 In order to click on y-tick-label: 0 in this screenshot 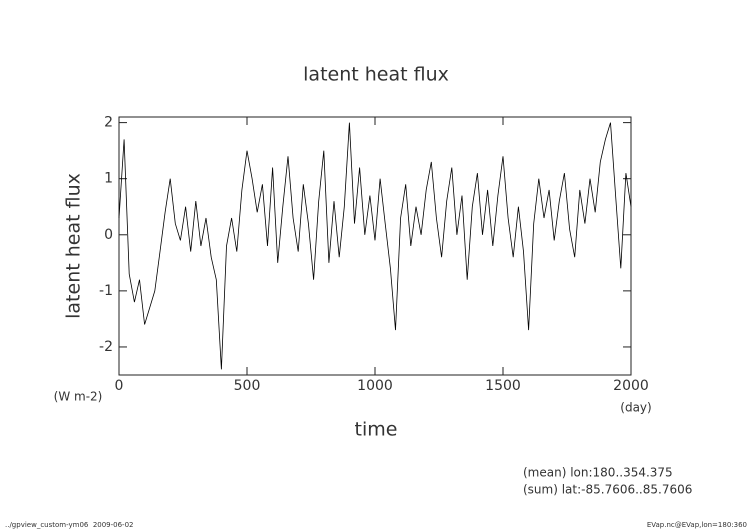, I will do `click(108, 235)`.